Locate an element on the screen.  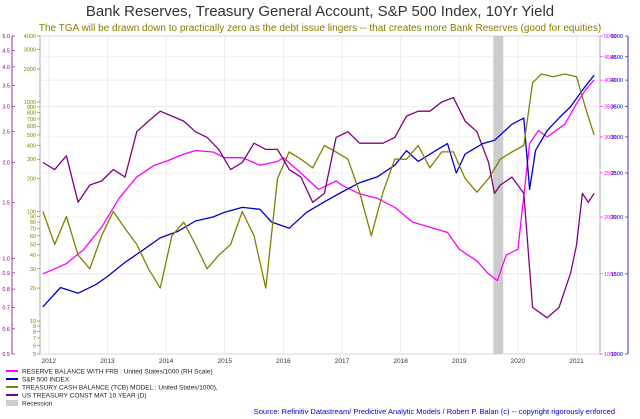
x-tick-label: 2016 is located at coordinates (283, 361).